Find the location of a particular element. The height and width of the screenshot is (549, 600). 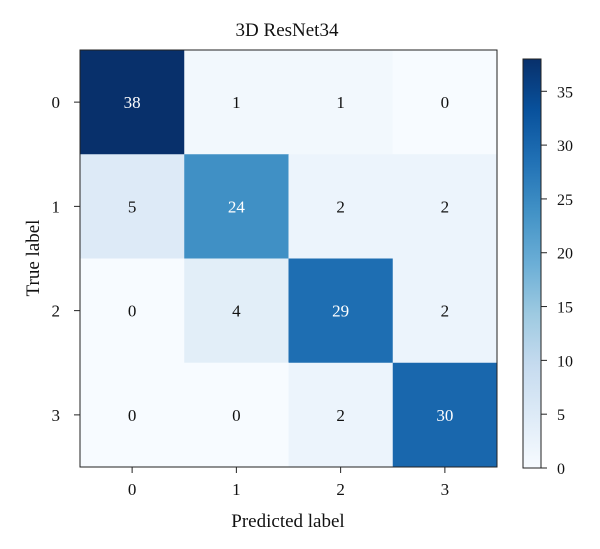

x-axis-ticks: 0 1 2 3 is located at coordinates (288, 483).